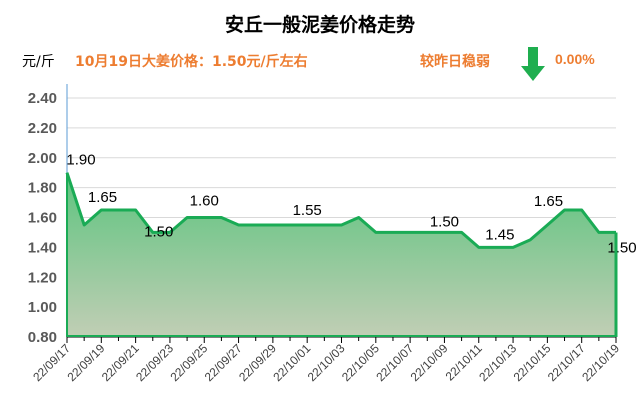 The image size is (640, 410). What do you see at coordinates (42, 98) in the screenshot?
I see `y-tick-label: 2.40` at bounding box center [42, 98].